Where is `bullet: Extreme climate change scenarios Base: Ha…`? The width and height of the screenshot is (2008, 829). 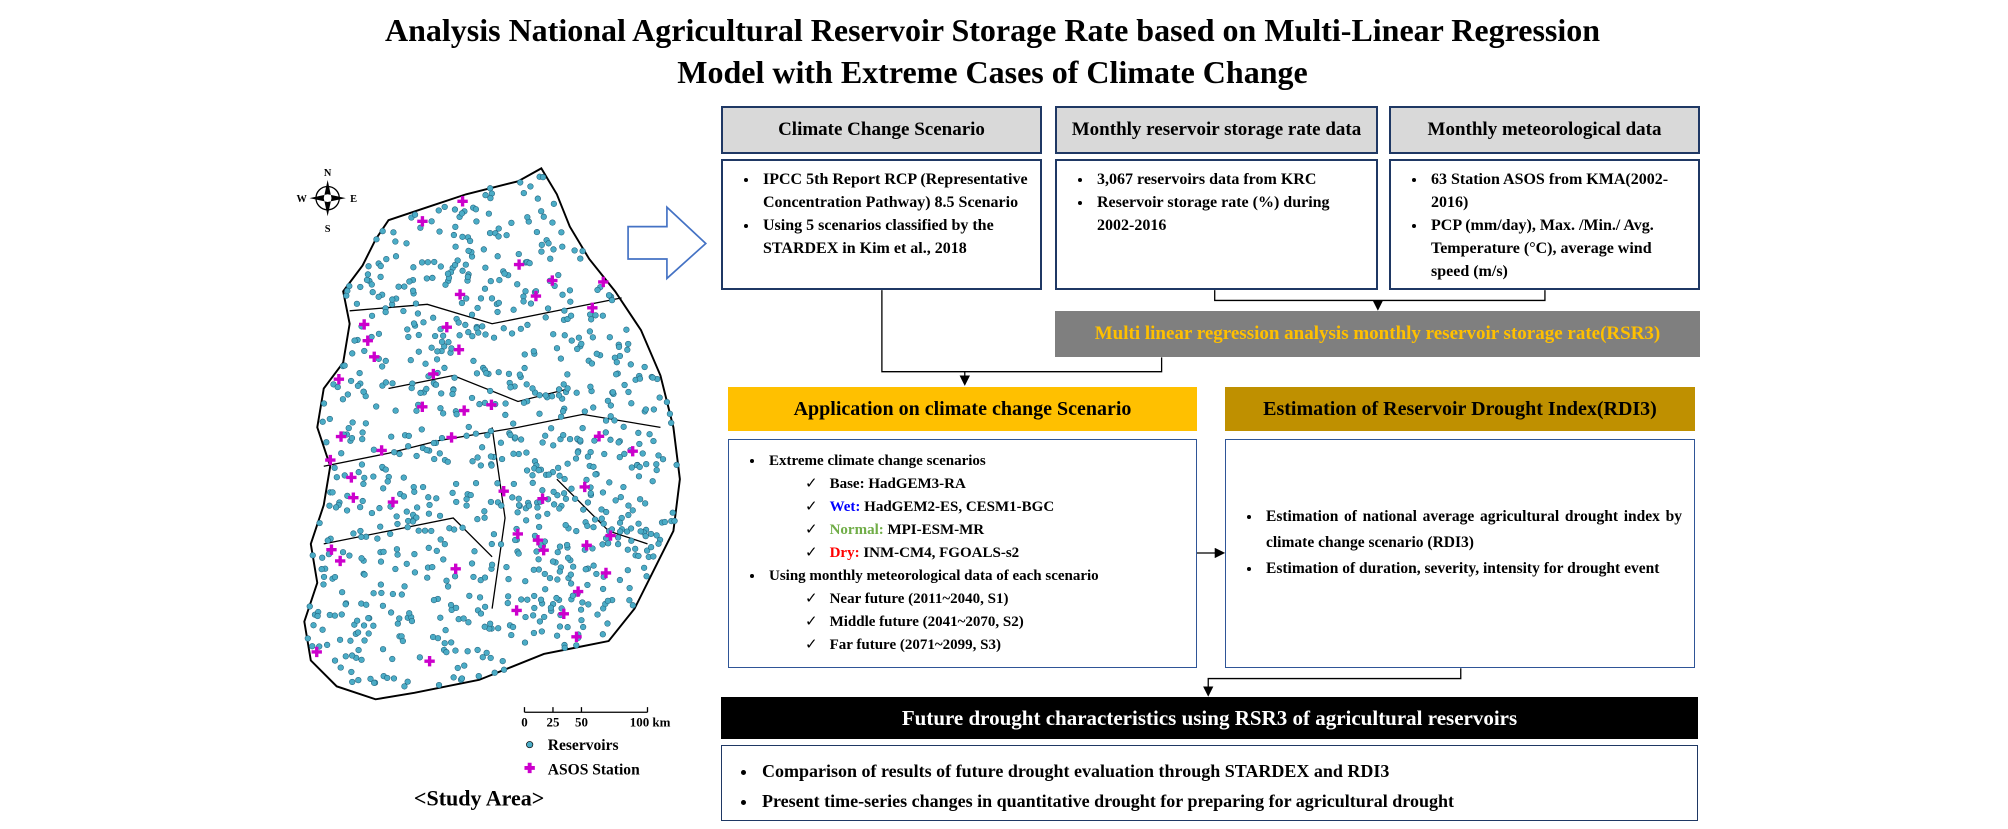
bullet: Extreme climate change scenarios Base: Ha… is located at coordinates (976, 507).